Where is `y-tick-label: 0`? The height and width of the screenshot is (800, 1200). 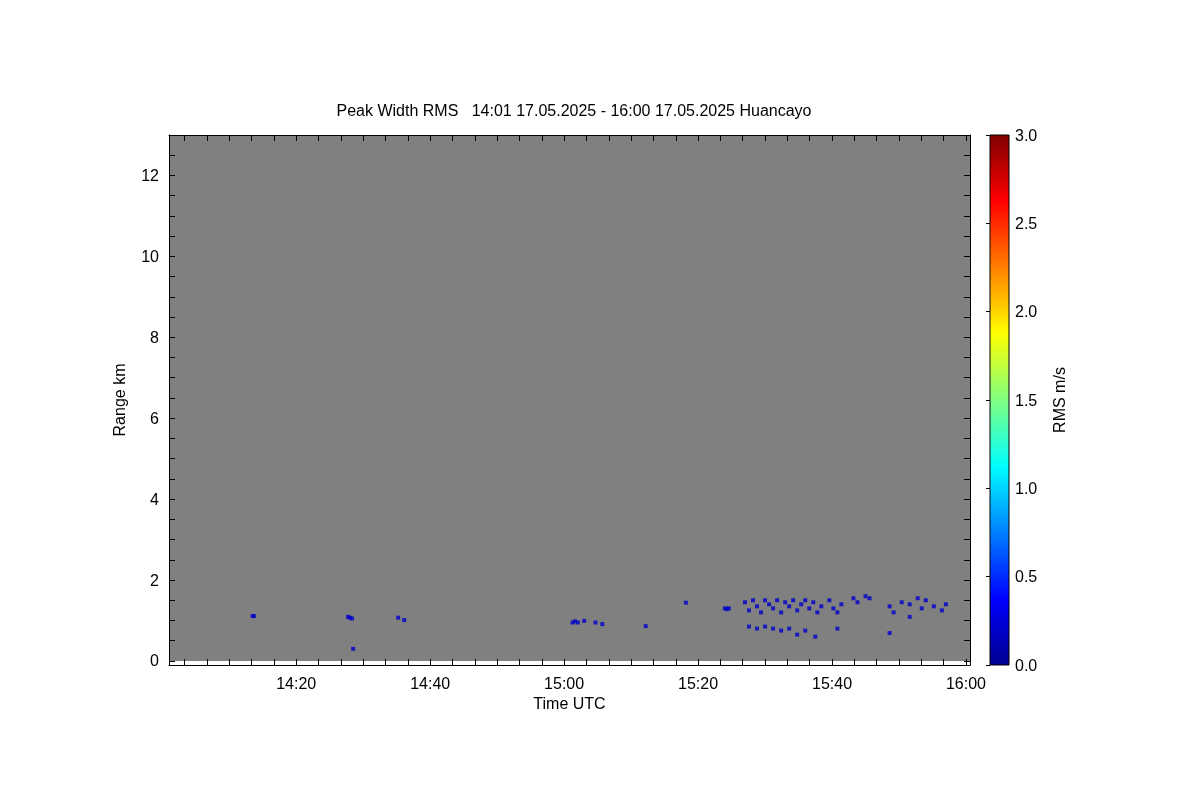 y-tick-label: 0 is located at coordinates (155, 661).